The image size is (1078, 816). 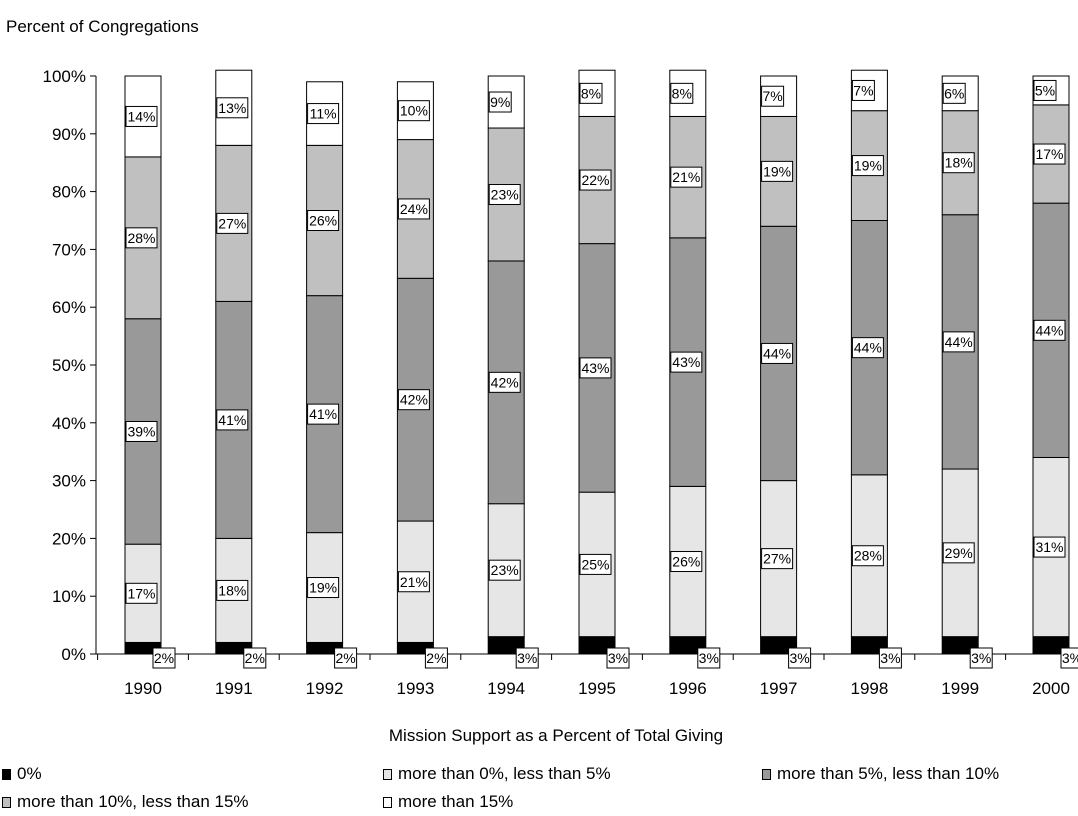 I want to click on data-label-text: 18%, so click(x=232, y=590).